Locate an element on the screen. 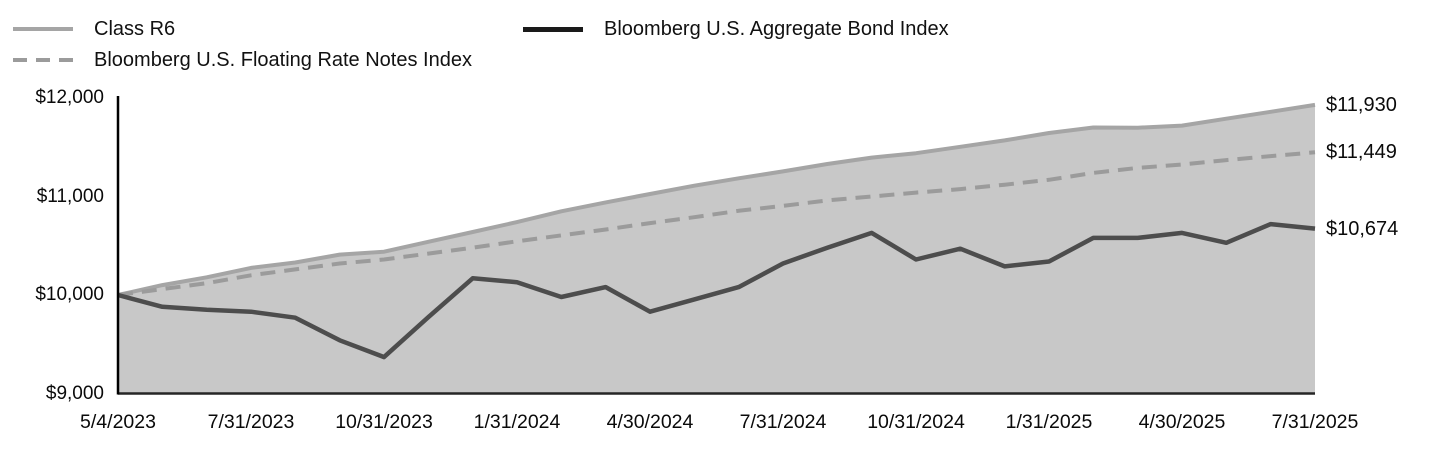 The height and width of the screenshot is (468, 1440). legend-label-aggregate-bond-index: Bloomberg U.S. Aggregate Bond Index is located at coordinates (776, 29).